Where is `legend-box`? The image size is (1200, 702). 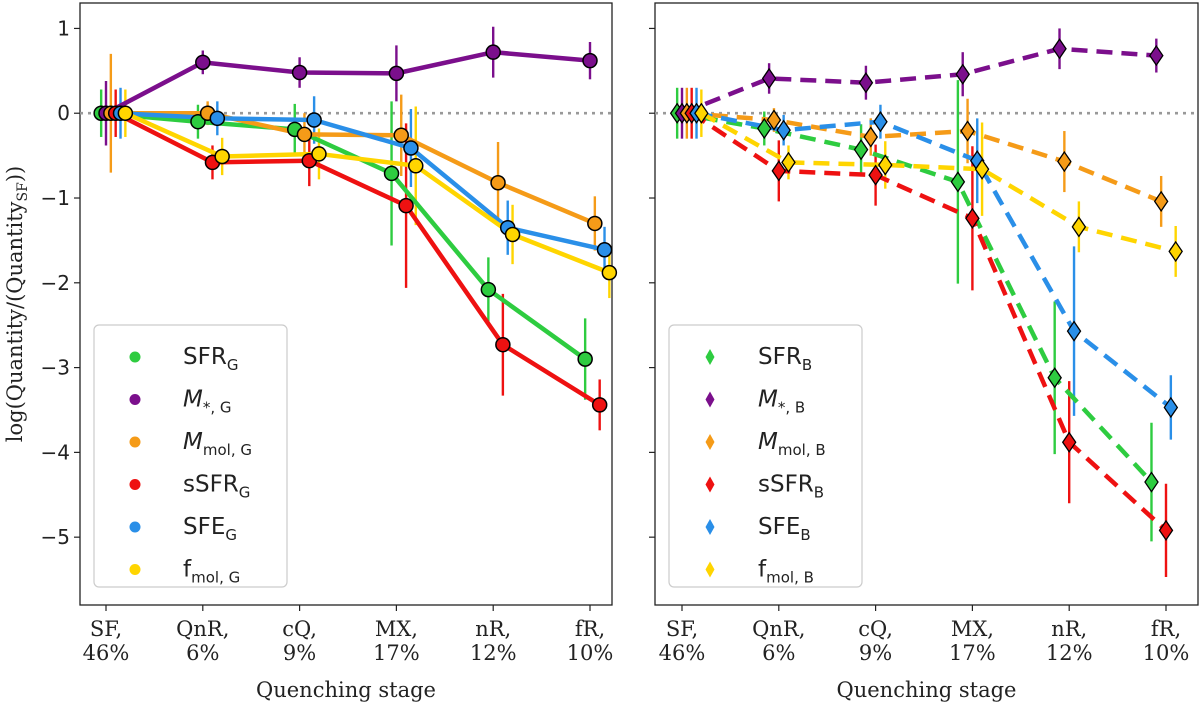 legend-box is located at coordinates (765, 456).